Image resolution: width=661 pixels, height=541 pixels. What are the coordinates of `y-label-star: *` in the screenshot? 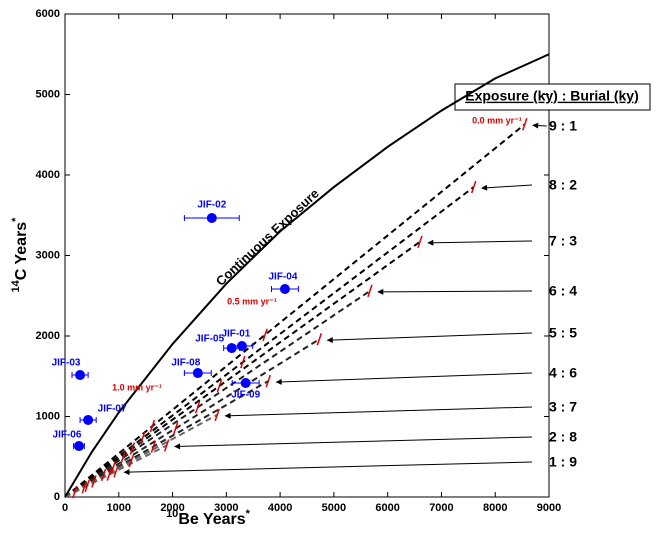 It's located at (16, 219).